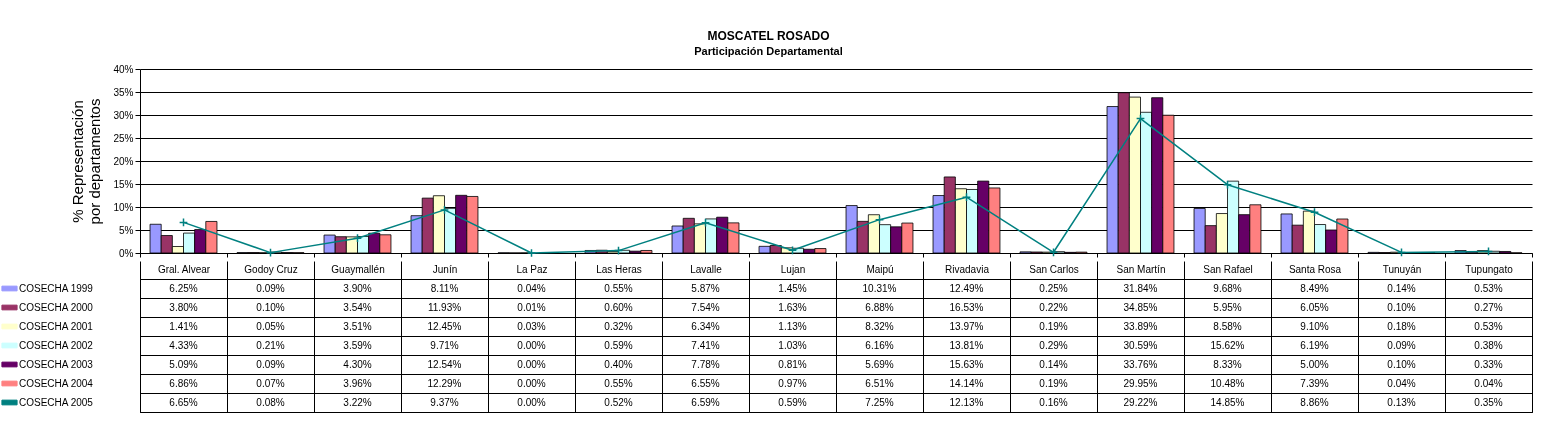 Image resolution: width=1552 pixels, height=424 pixels. What do you see at coordinates (705, 288) in the screenshot?
I see `data-label: 5.87%` at bounding box center [705, 288].